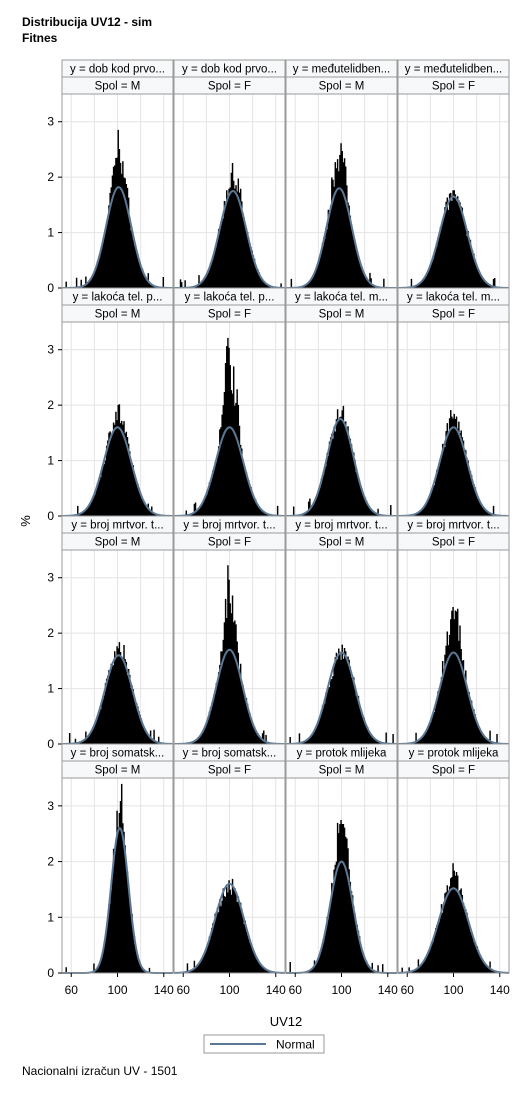 This screenshot has height=1096, width=529. I want to click on panel-15: y = protok mlijeka Spol = M 60 100 140, so click(341, 870).